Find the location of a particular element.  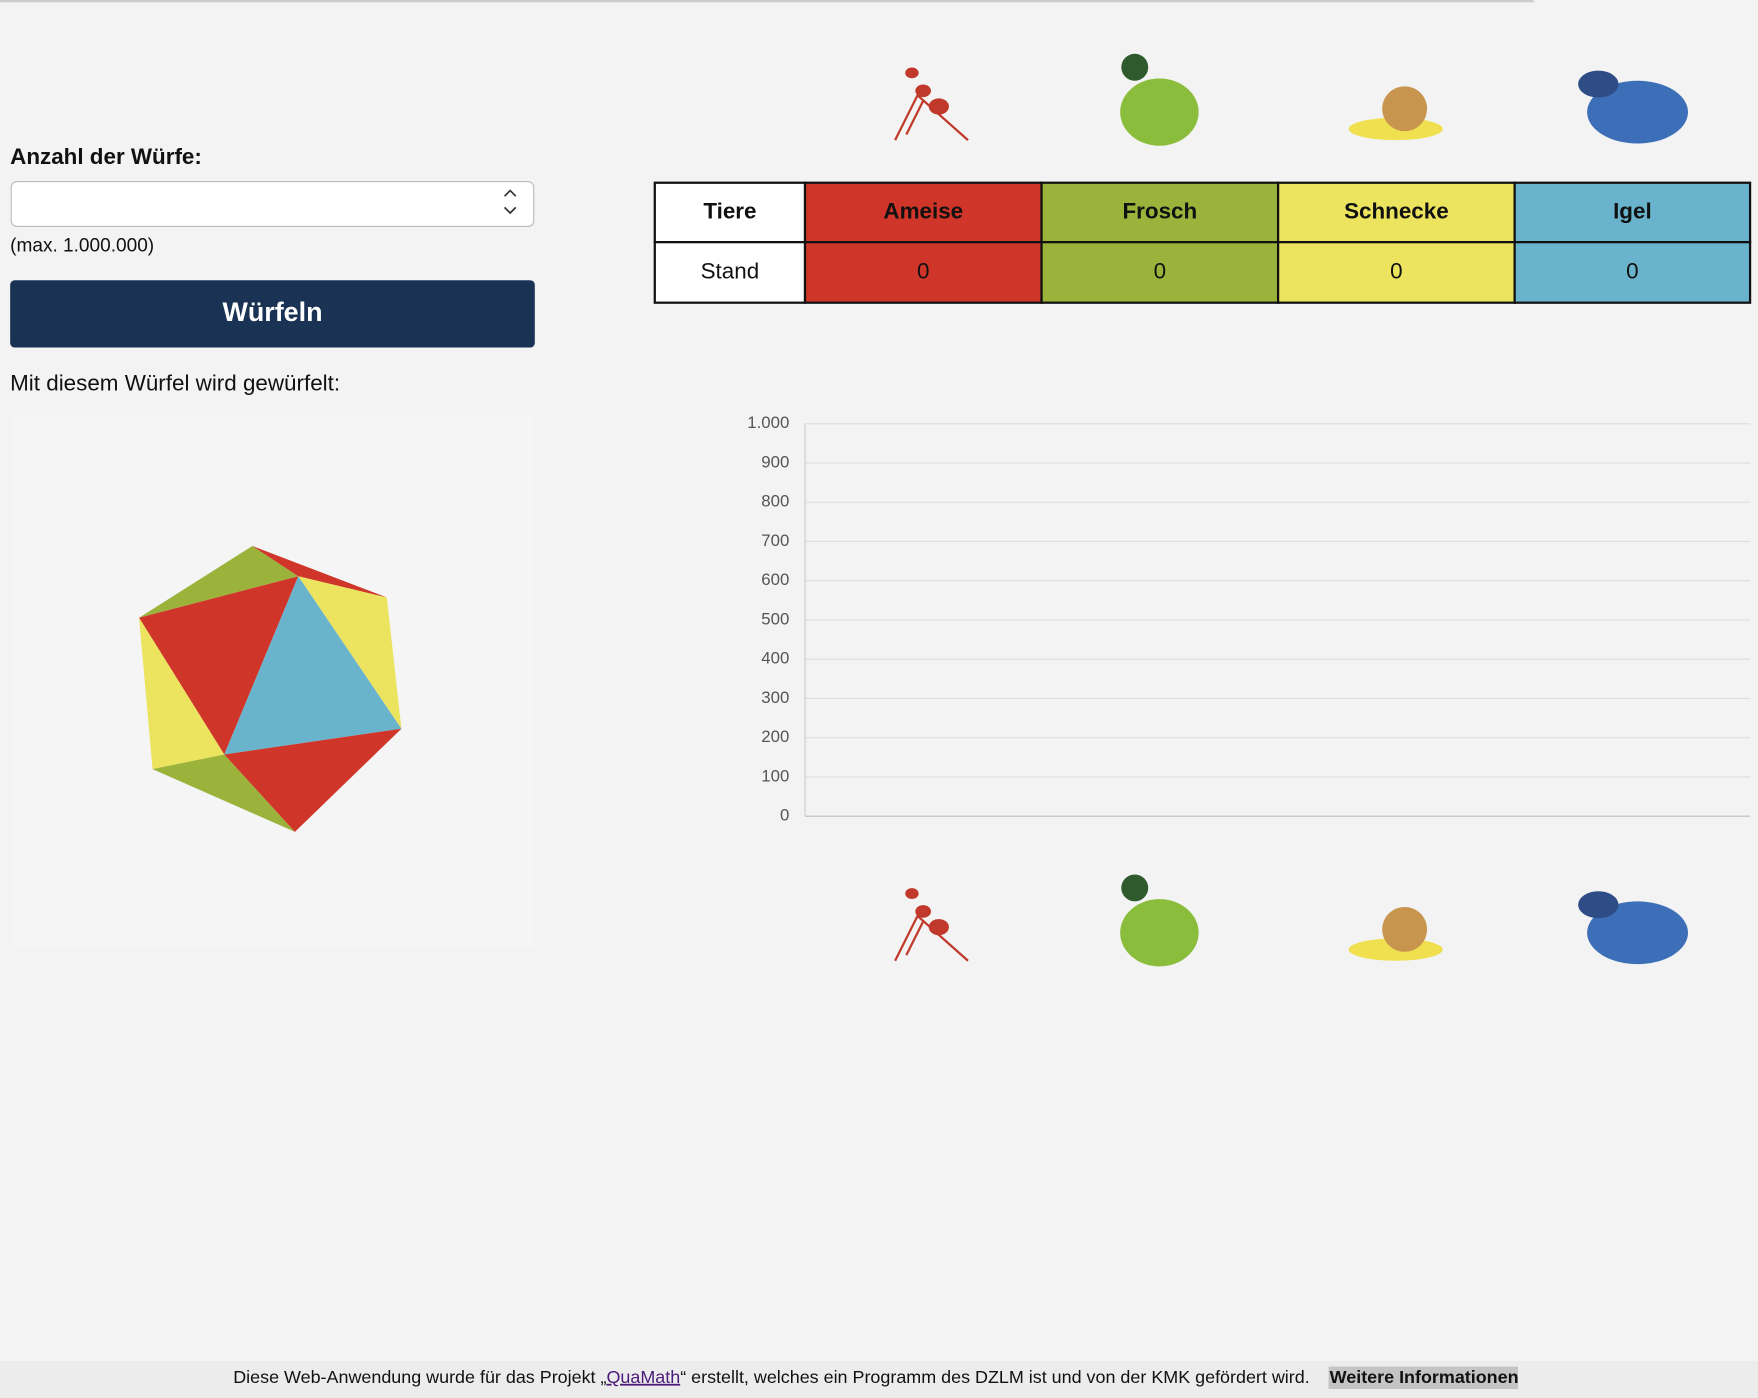

y-tick-label: 0 is located at coordinates (784, 815).